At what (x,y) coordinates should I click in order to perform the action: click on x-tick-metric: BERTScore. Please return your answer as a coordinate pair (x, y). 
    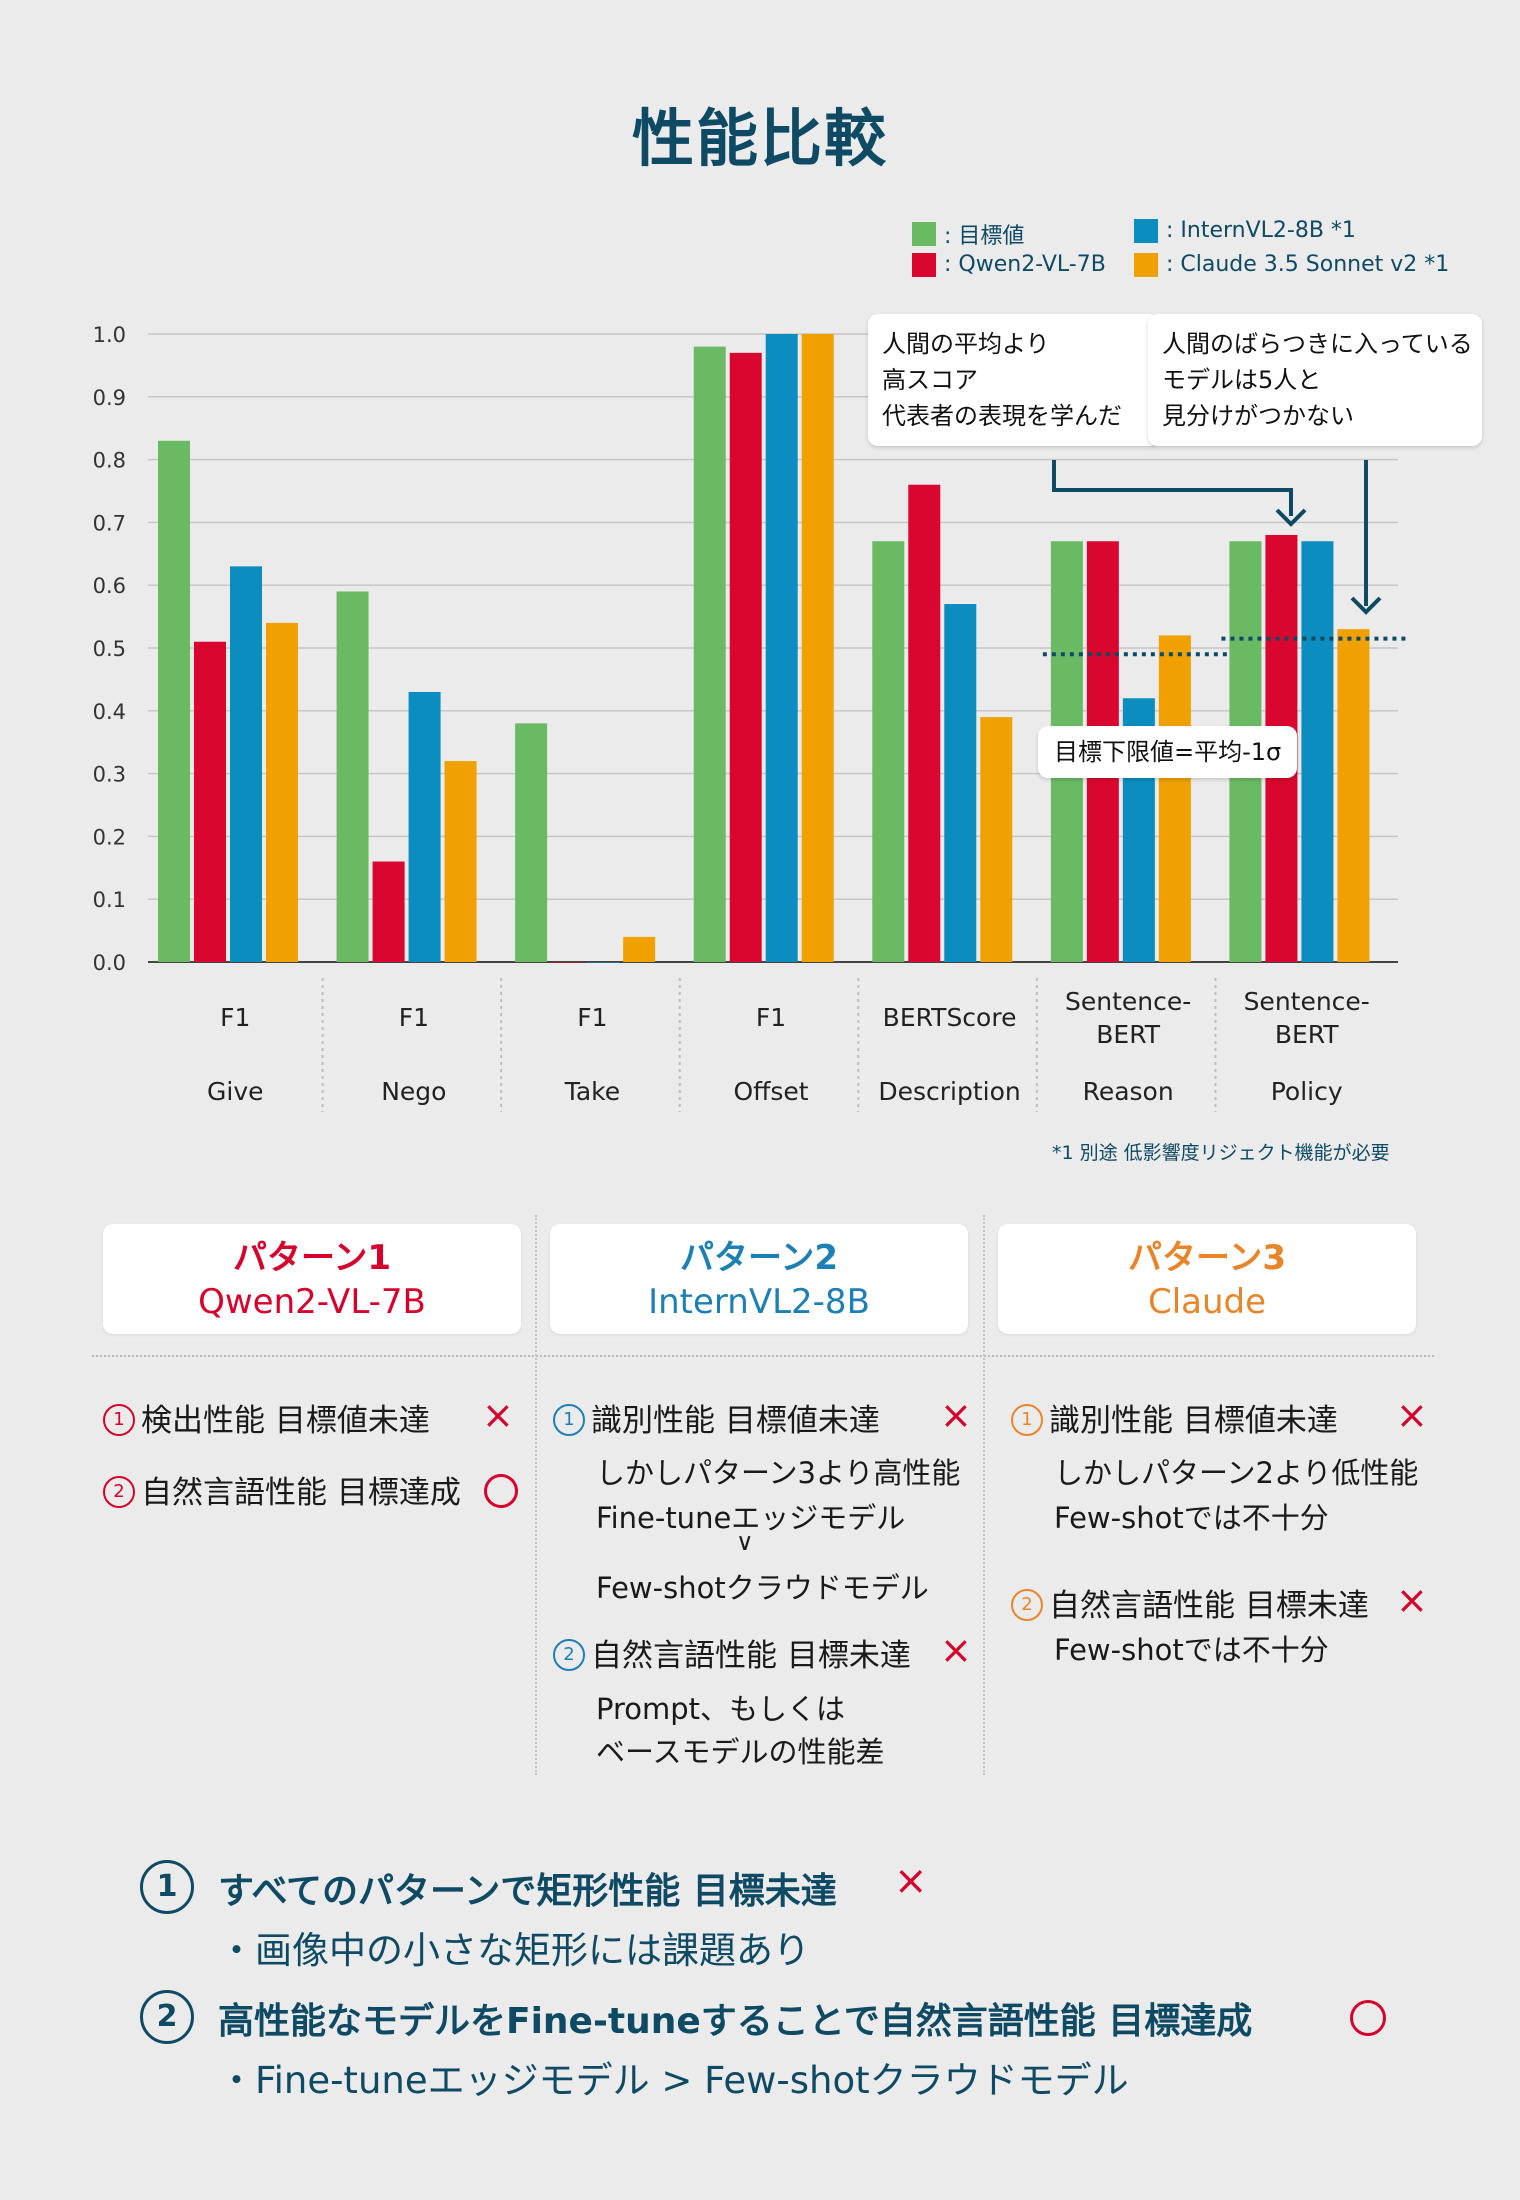
    Looking at the image, I should click on (950, 1017).